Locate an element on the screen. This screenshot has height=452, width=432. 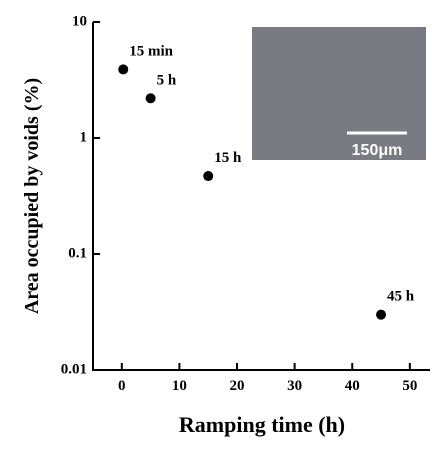
point-label: 5 h is located at coordinates (167, 80).